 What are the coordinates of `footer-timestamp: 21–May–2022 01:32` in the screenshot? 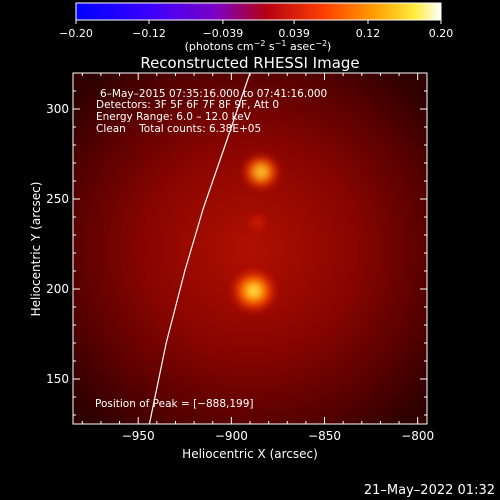 It's located at (429, 490).